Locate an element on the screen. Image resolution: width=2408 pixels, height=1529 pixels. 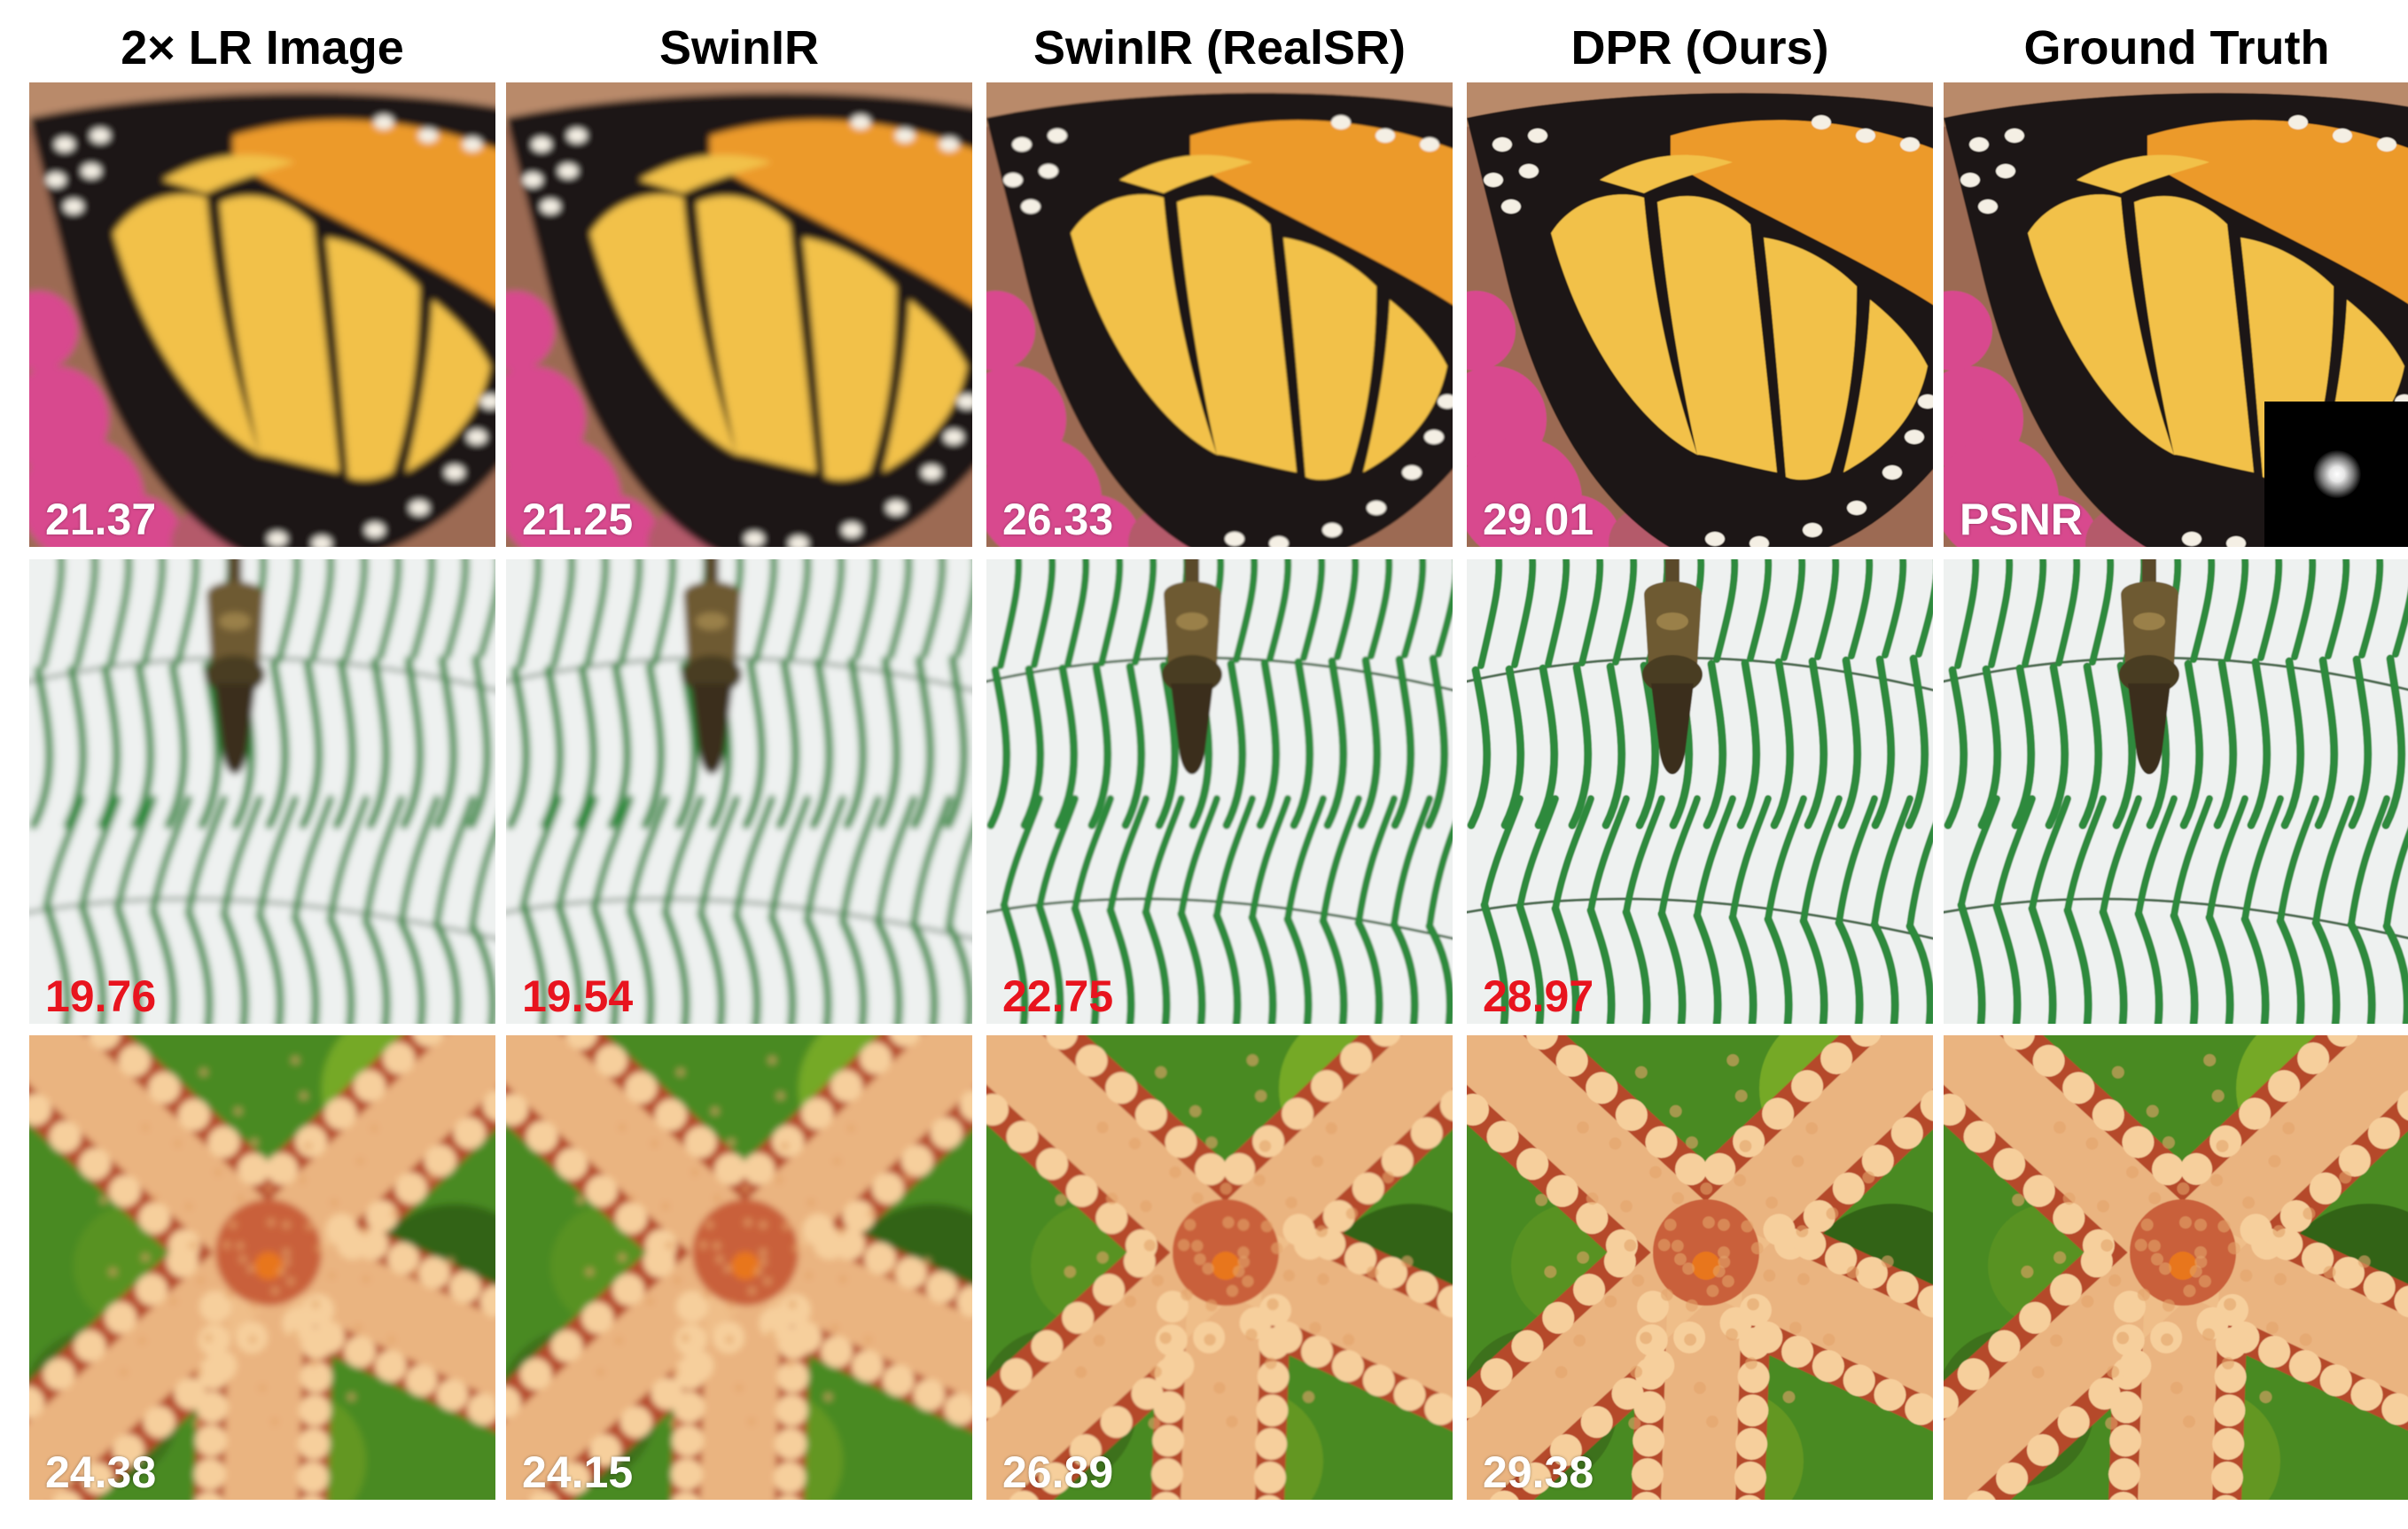
swinir-tile-starfish: 24.15 is located at coordinates (739, 1267).